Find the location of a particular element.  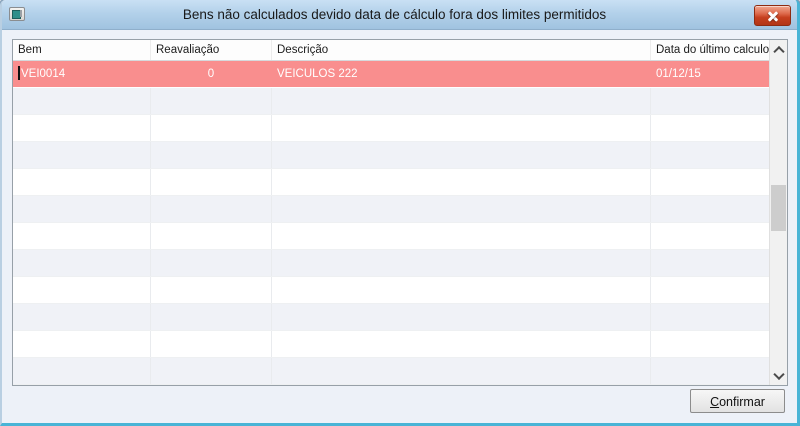

scrollbar-thumb is located at coordinates (778, 208).